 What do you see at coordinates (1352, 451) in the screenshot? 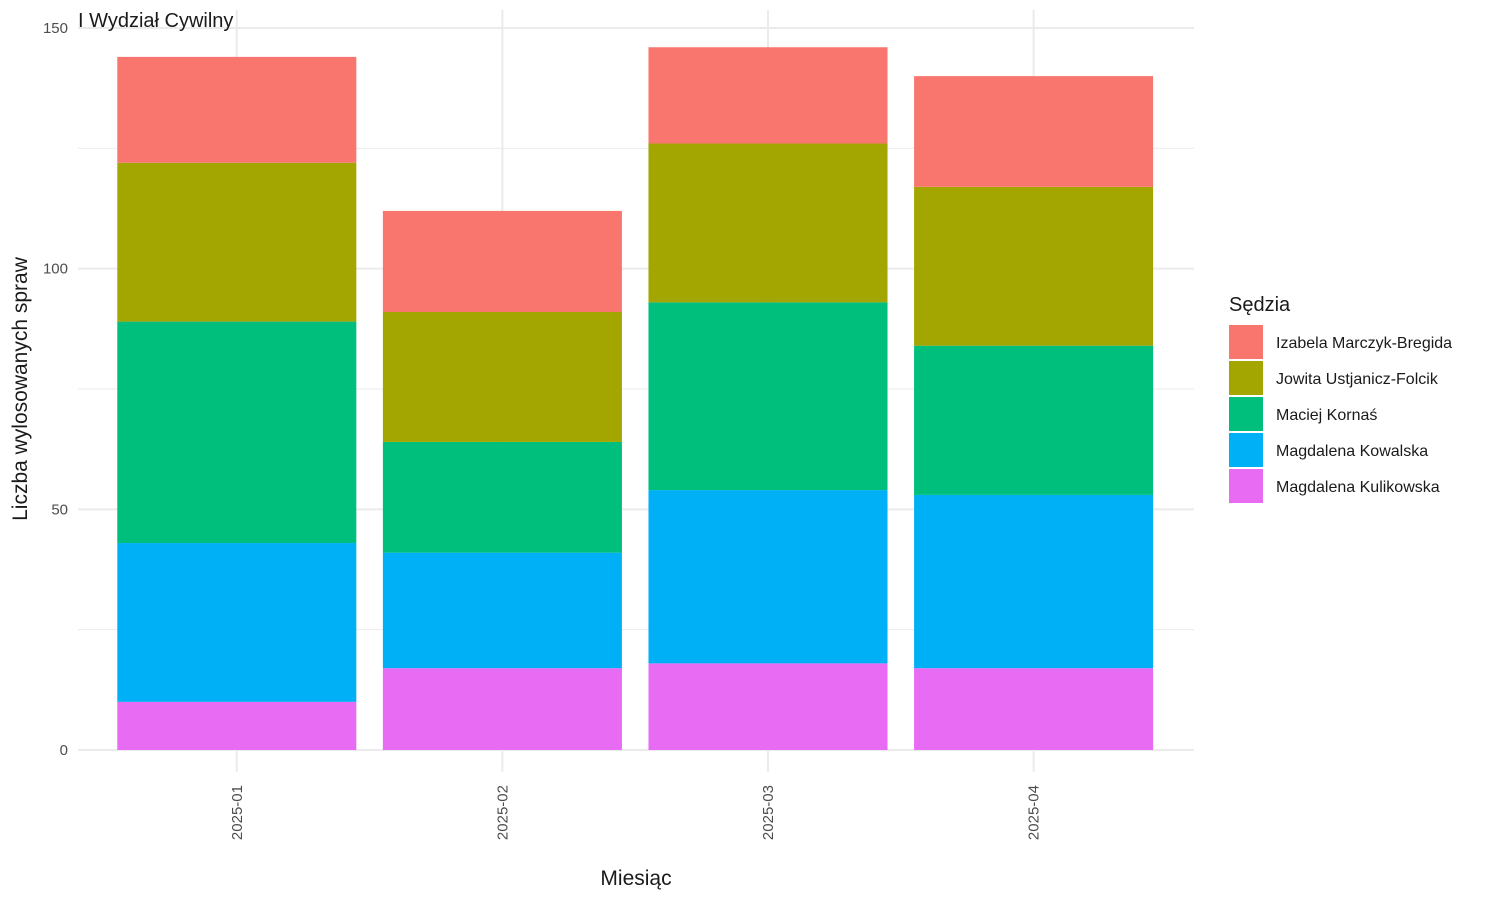
I see `legend-label: Magdalena Kowalska` at bounding box center [1352, 451].